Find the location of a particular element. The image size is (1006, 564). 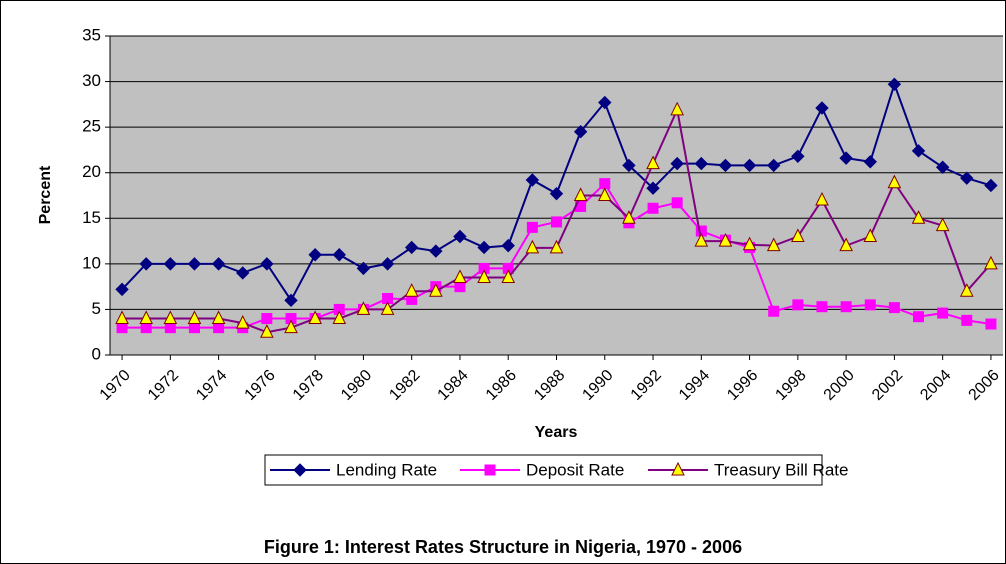

y-tick-label: 35 is located at coordinates (91, 34).